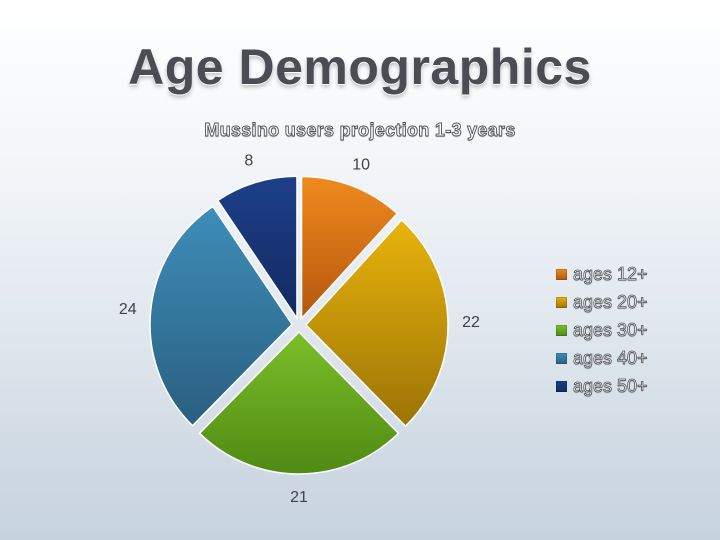 The width and height of the screenshot is (720, 540). Describe the element at coordinates (471, 322) in the screenshot. I see `data-label: 22` at that location.